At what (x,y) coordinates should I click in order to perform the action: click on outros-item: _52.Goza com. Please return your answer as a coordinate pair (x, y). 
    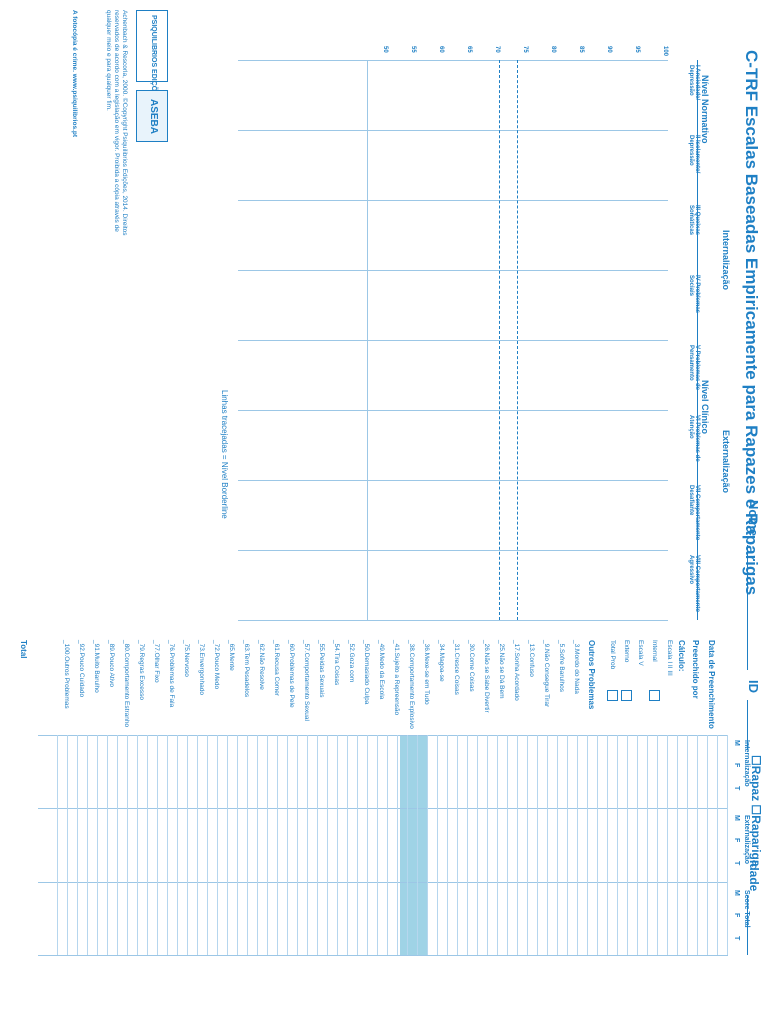
    Looking at the image, I should click on (351, 661).